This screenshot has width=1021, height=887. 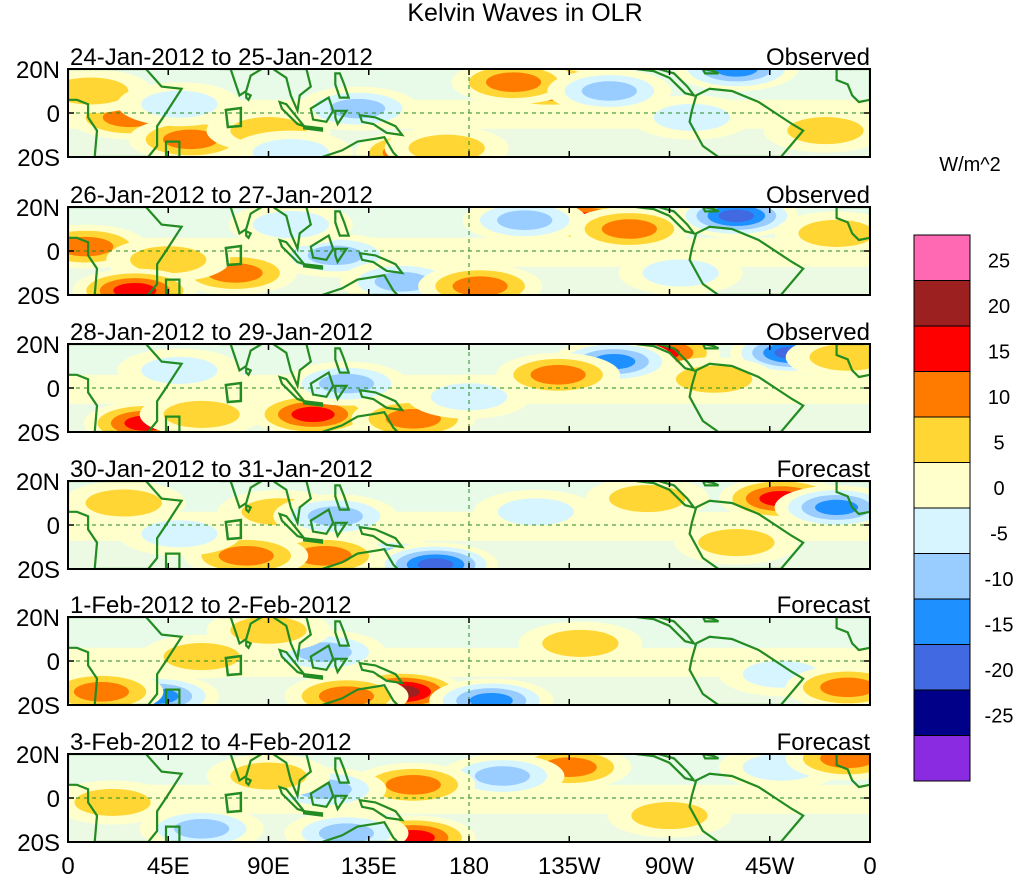 What do you see at coordinates (999, 580) in the screenshot?
I see `colorbar-level-label: -10` at bounding box center [999, 580].